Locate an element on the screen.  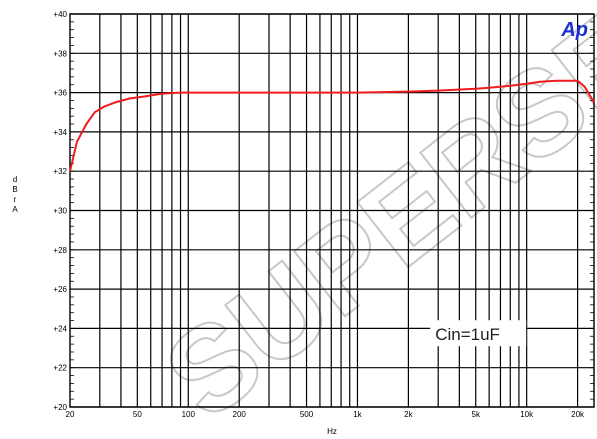
y-tick-label: +22 is located at coordinates (60, 368).